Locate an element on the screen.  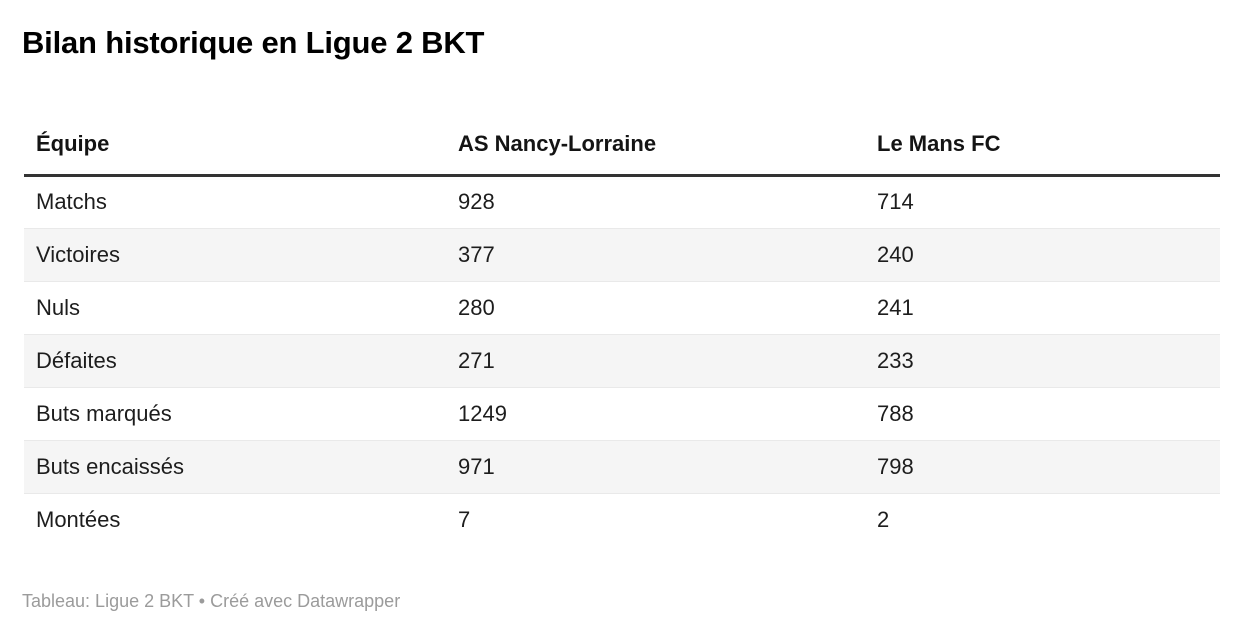
cell-value: 1249 is located at coordinates (482, 413).